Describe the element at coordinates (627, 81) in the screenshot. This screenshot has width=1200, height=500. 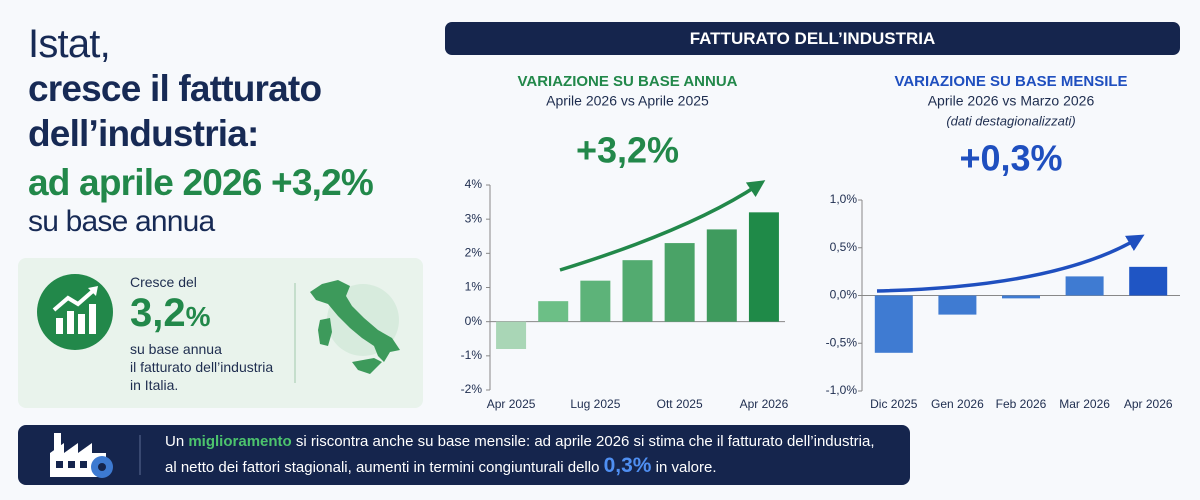
I see `chart-title: VARIAZIONE SU BASE ANNUA` at that location.